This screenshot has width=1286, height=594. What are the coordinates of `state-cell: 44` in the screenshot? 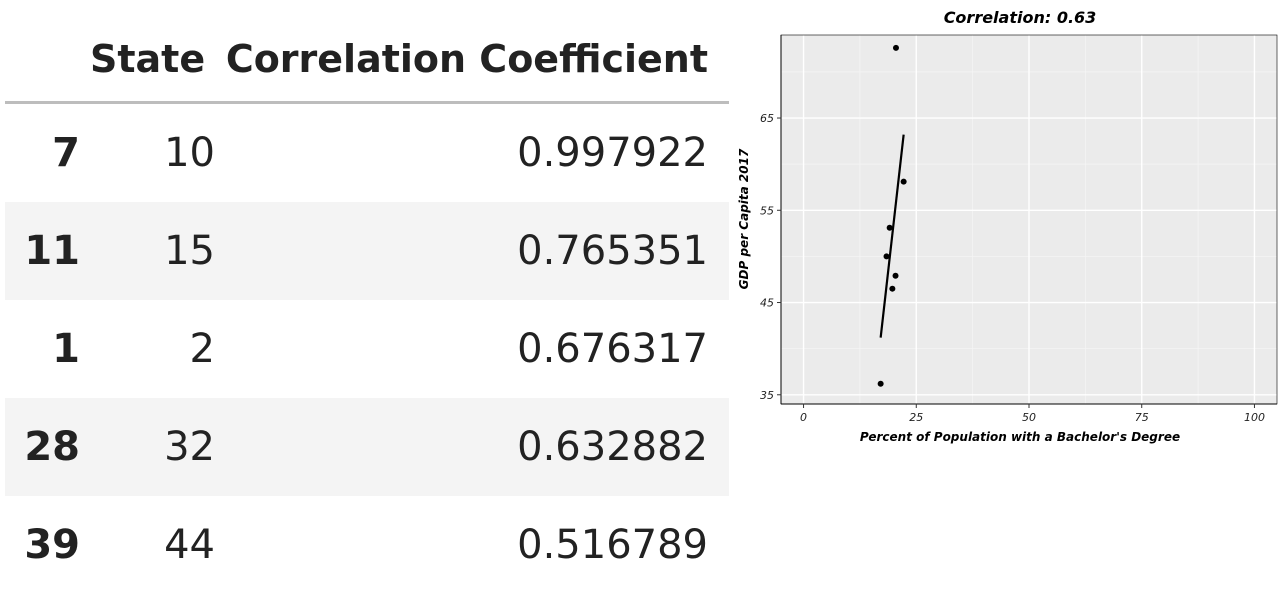 It's located at (189, 545).